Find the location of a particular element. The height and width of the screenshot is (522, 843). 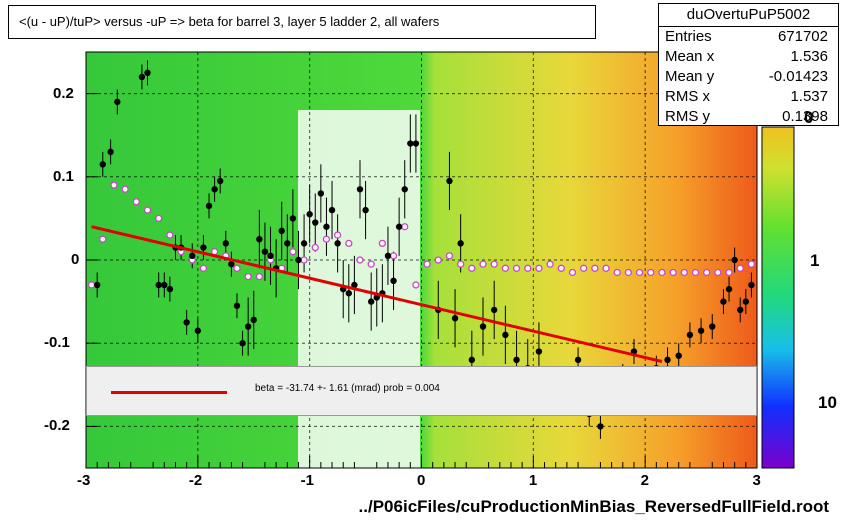

x-tick-label: 0 is located at coordinates (421, 480).